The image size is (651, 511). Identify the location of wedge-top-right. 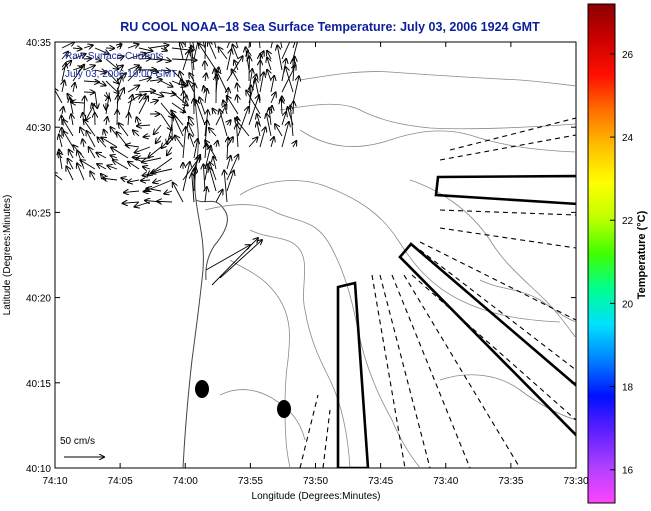
(505, 190).